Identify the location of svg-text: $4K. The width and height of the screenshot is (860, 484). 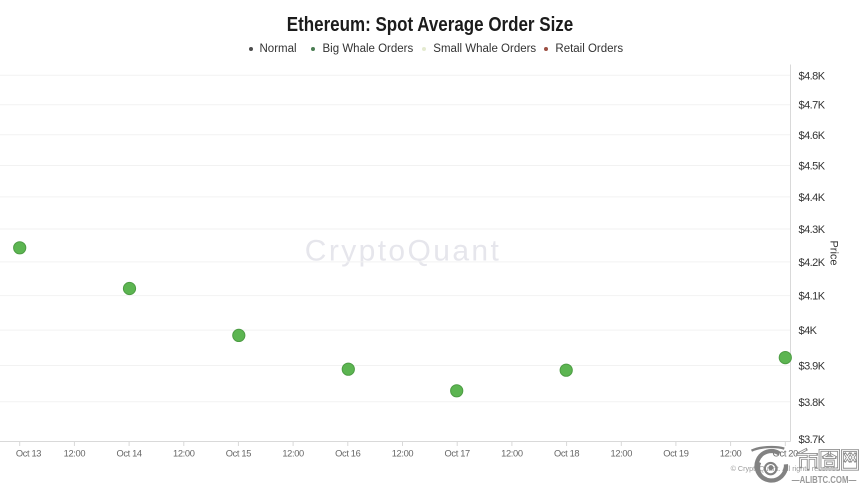
(808, 331).